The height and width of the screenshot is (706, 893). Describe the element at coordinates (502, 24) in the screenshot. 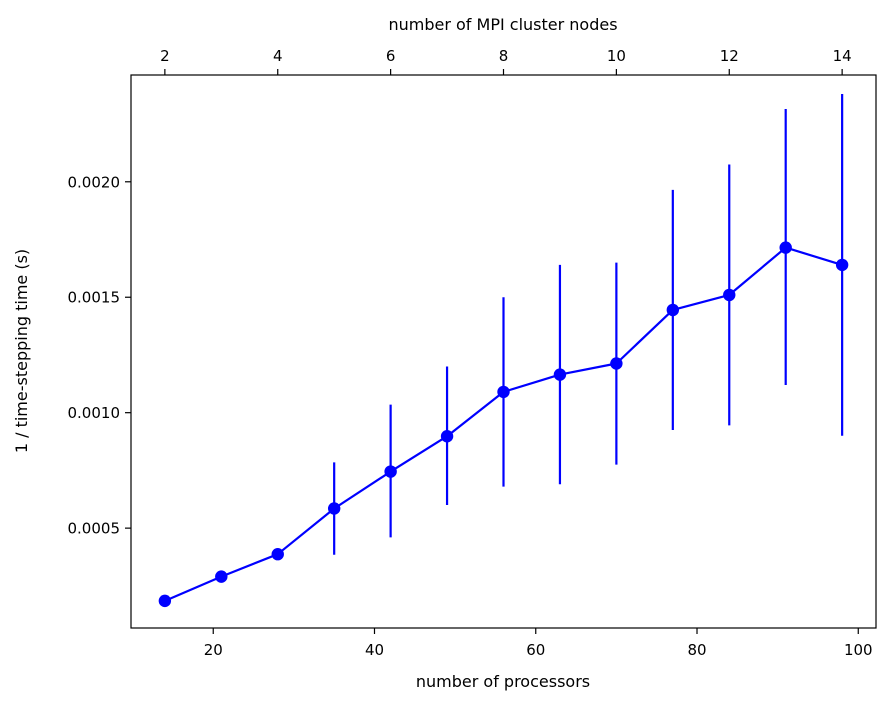

I see `top-axis-label: number of MPI cluster nodes` at that location.